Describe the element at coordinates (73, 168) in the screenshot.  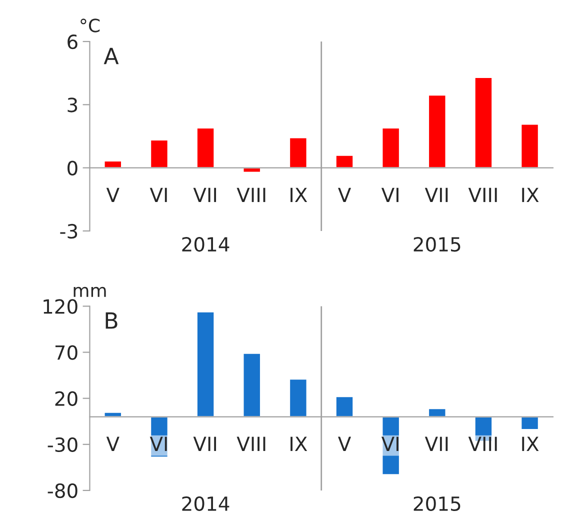
I see `y-tick-label: 0` at that location.